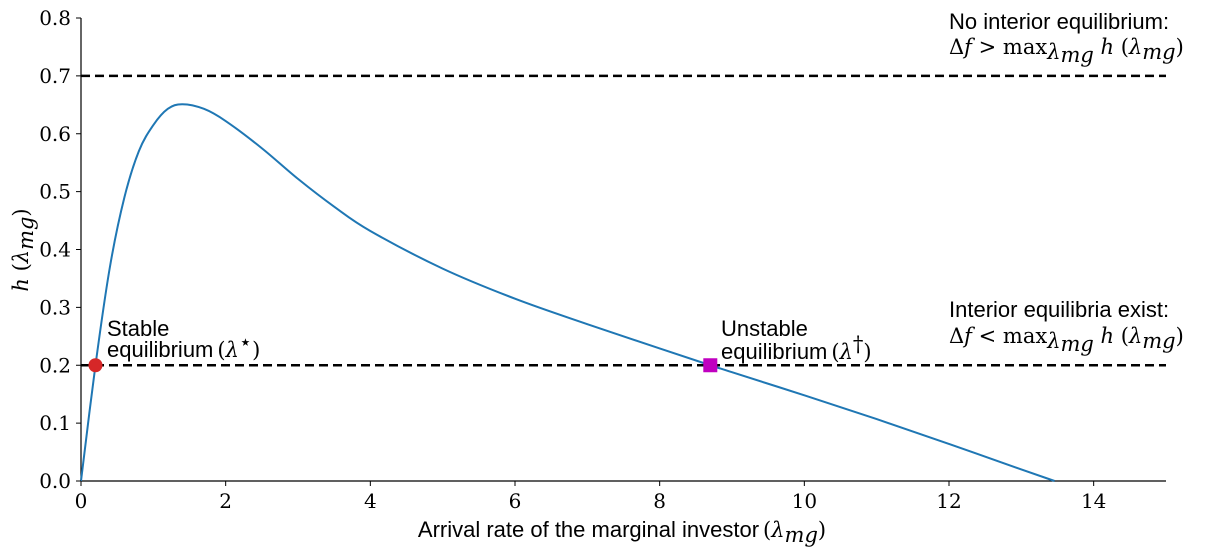 The height and width of the screenshot is (554, 1208). What do you see at coordinates (370, 501) in the screenshot?
I see `x-tick-label: 4` at bounding box center [370, 501].